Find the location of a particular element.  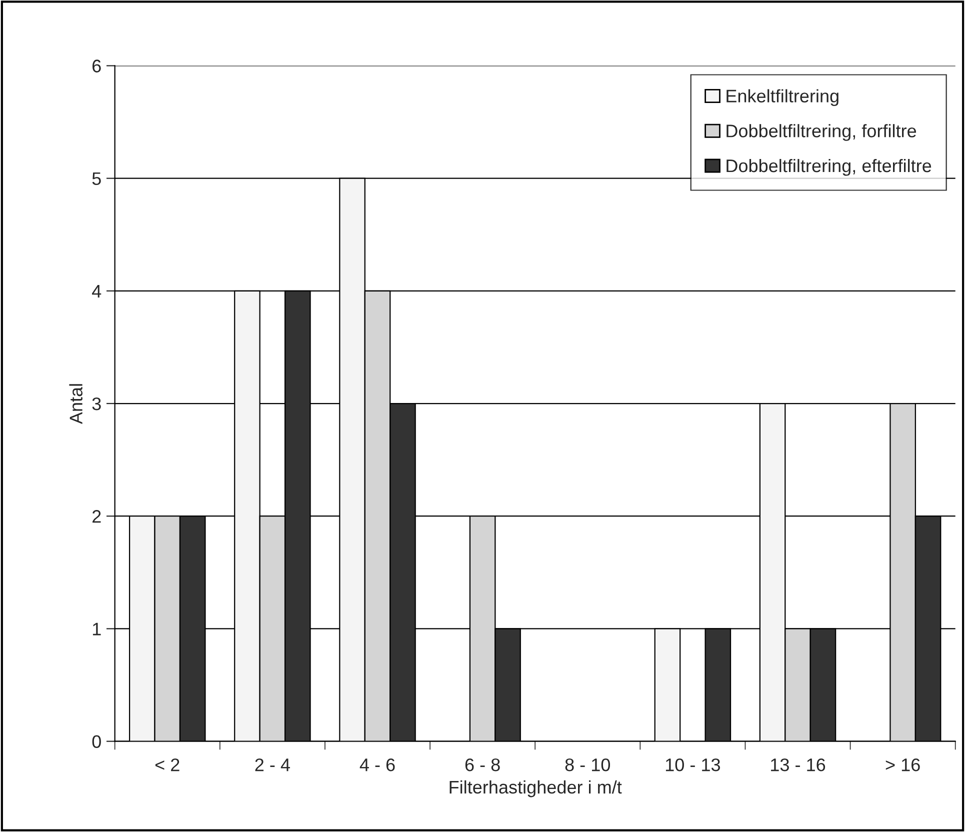

y-axis-title: Antal is located at coordinates (75, 404).